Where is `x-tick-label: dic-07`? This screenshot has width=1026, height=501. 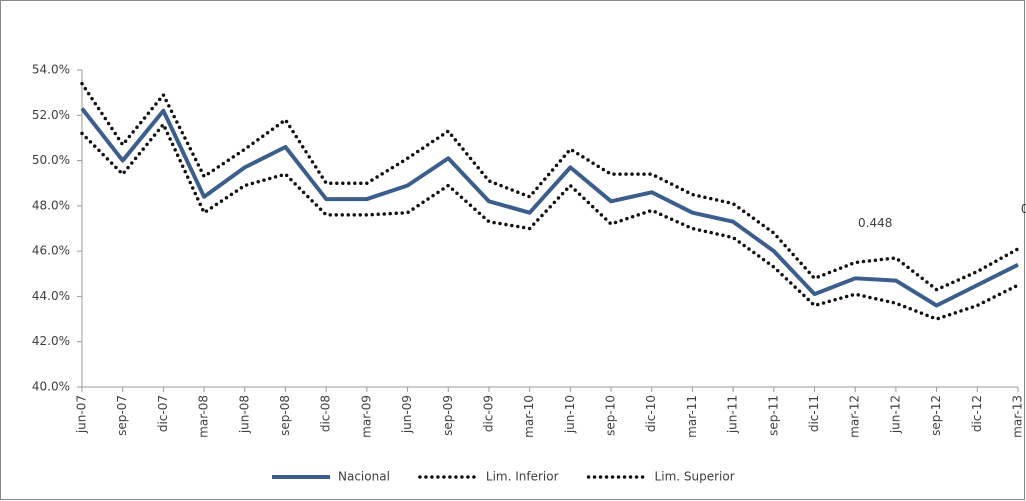
x-tick-label: dic-07 is located at coordinates (163, 413).